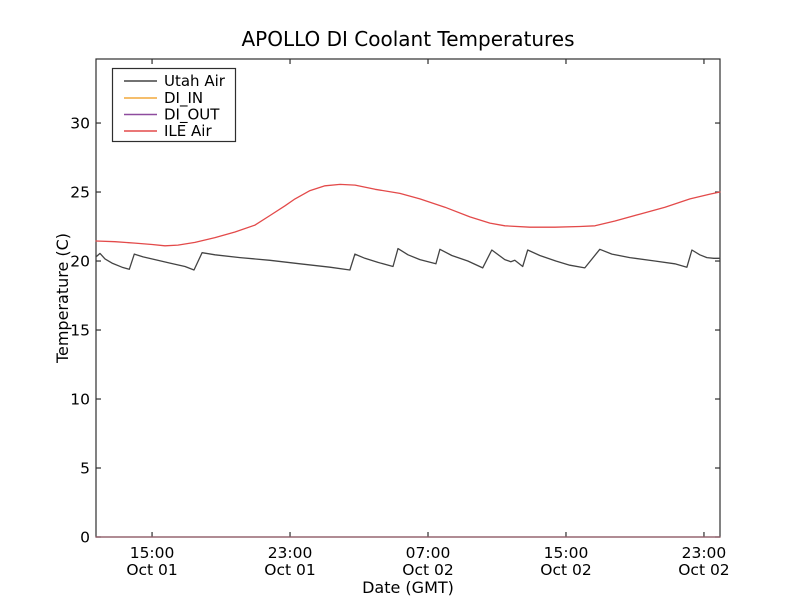 This screenshot has width=800, height=600. What do you see at coordinates (408, 259) in the screenshot?
I see `series-line-utah-air` at bounding box center [408, 259].